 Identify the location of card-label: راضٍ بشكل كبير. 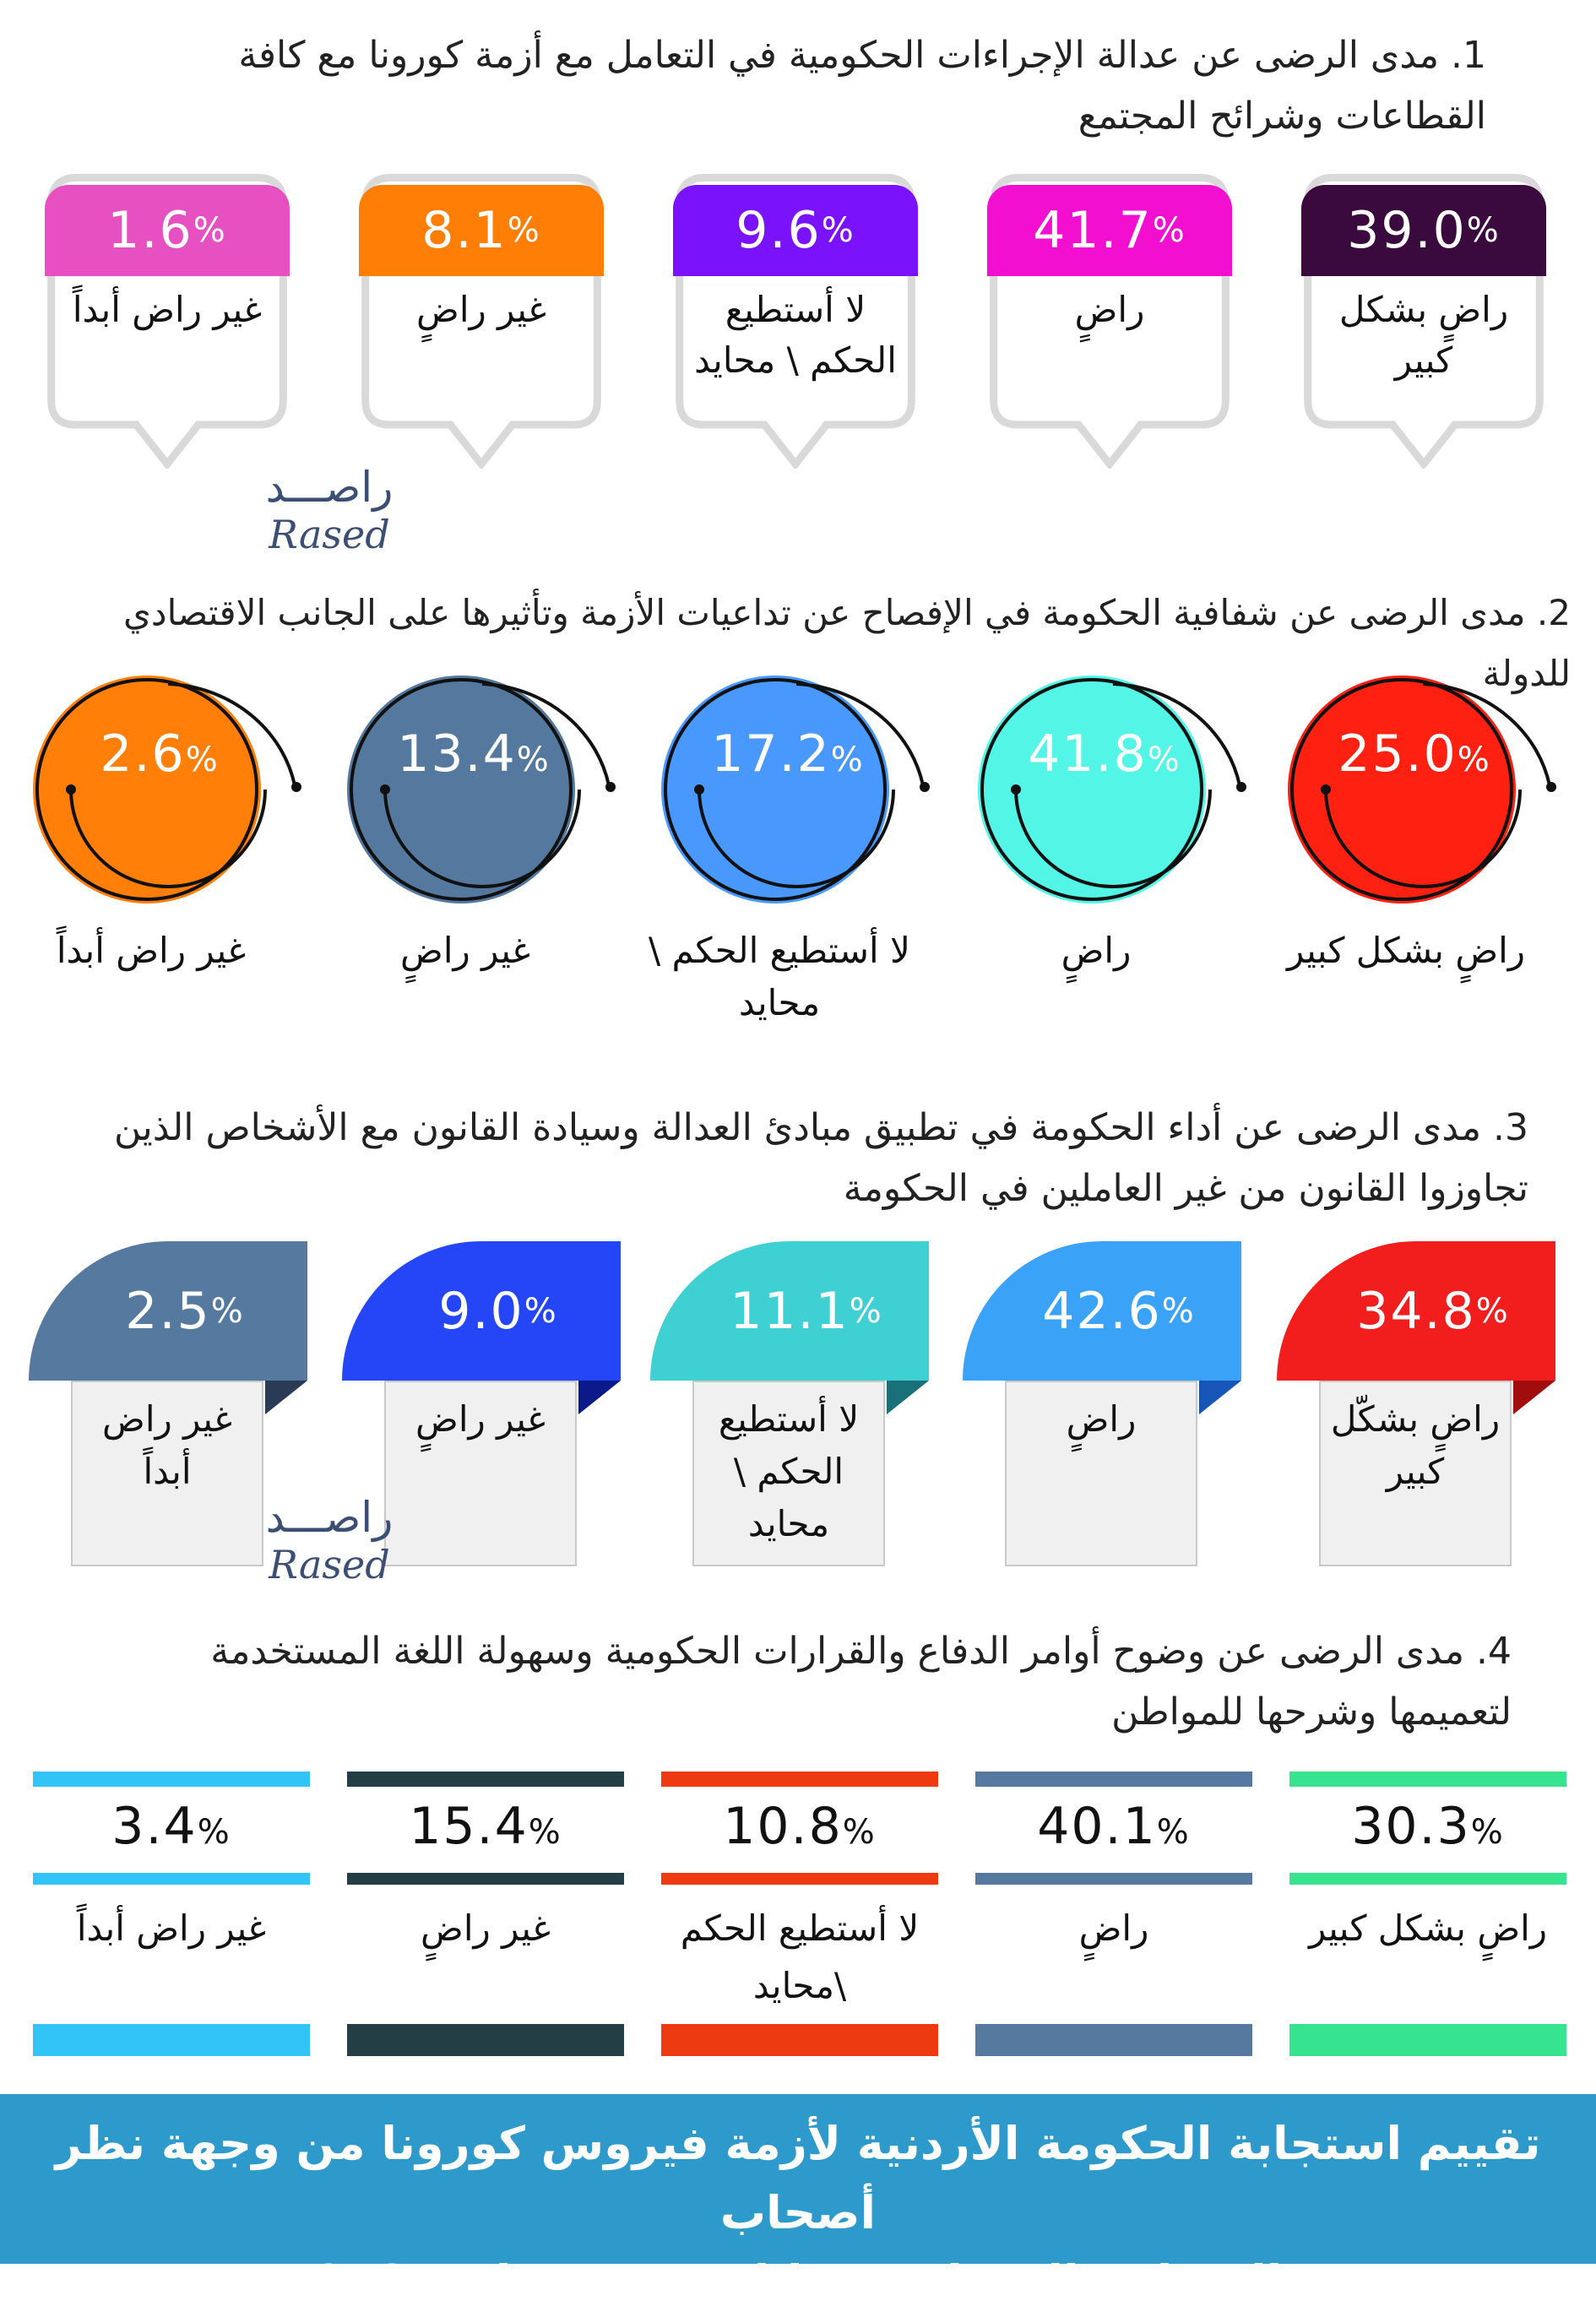
(1423, 335).